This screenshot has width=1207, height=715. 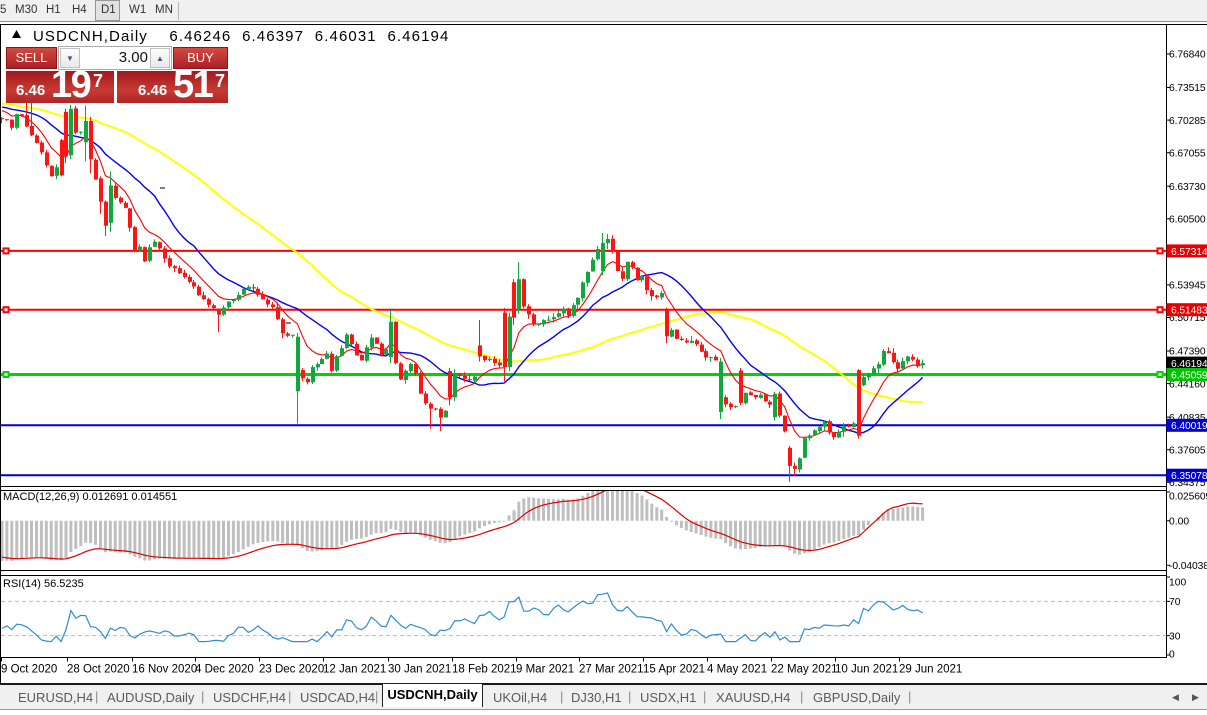 I want to click on svg-text: 6.70285, so click(x=1187, y=121).